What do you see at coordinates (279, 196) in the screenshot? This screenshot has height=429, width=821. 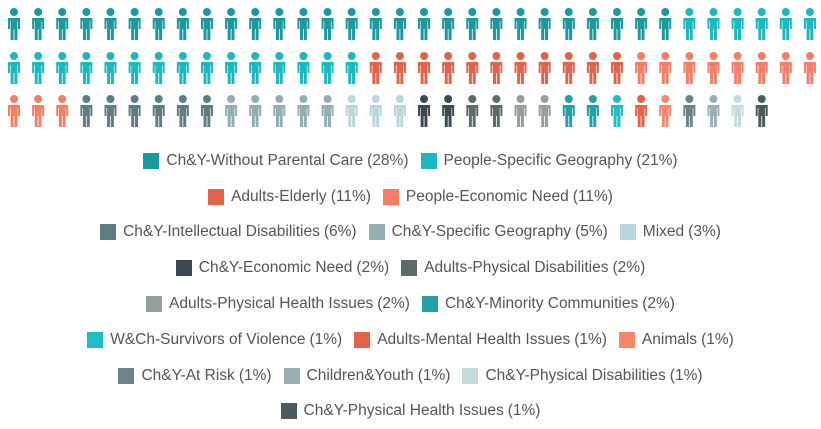 I see `legend-label: Adults-Elderly` at bounding box center [279, 196].